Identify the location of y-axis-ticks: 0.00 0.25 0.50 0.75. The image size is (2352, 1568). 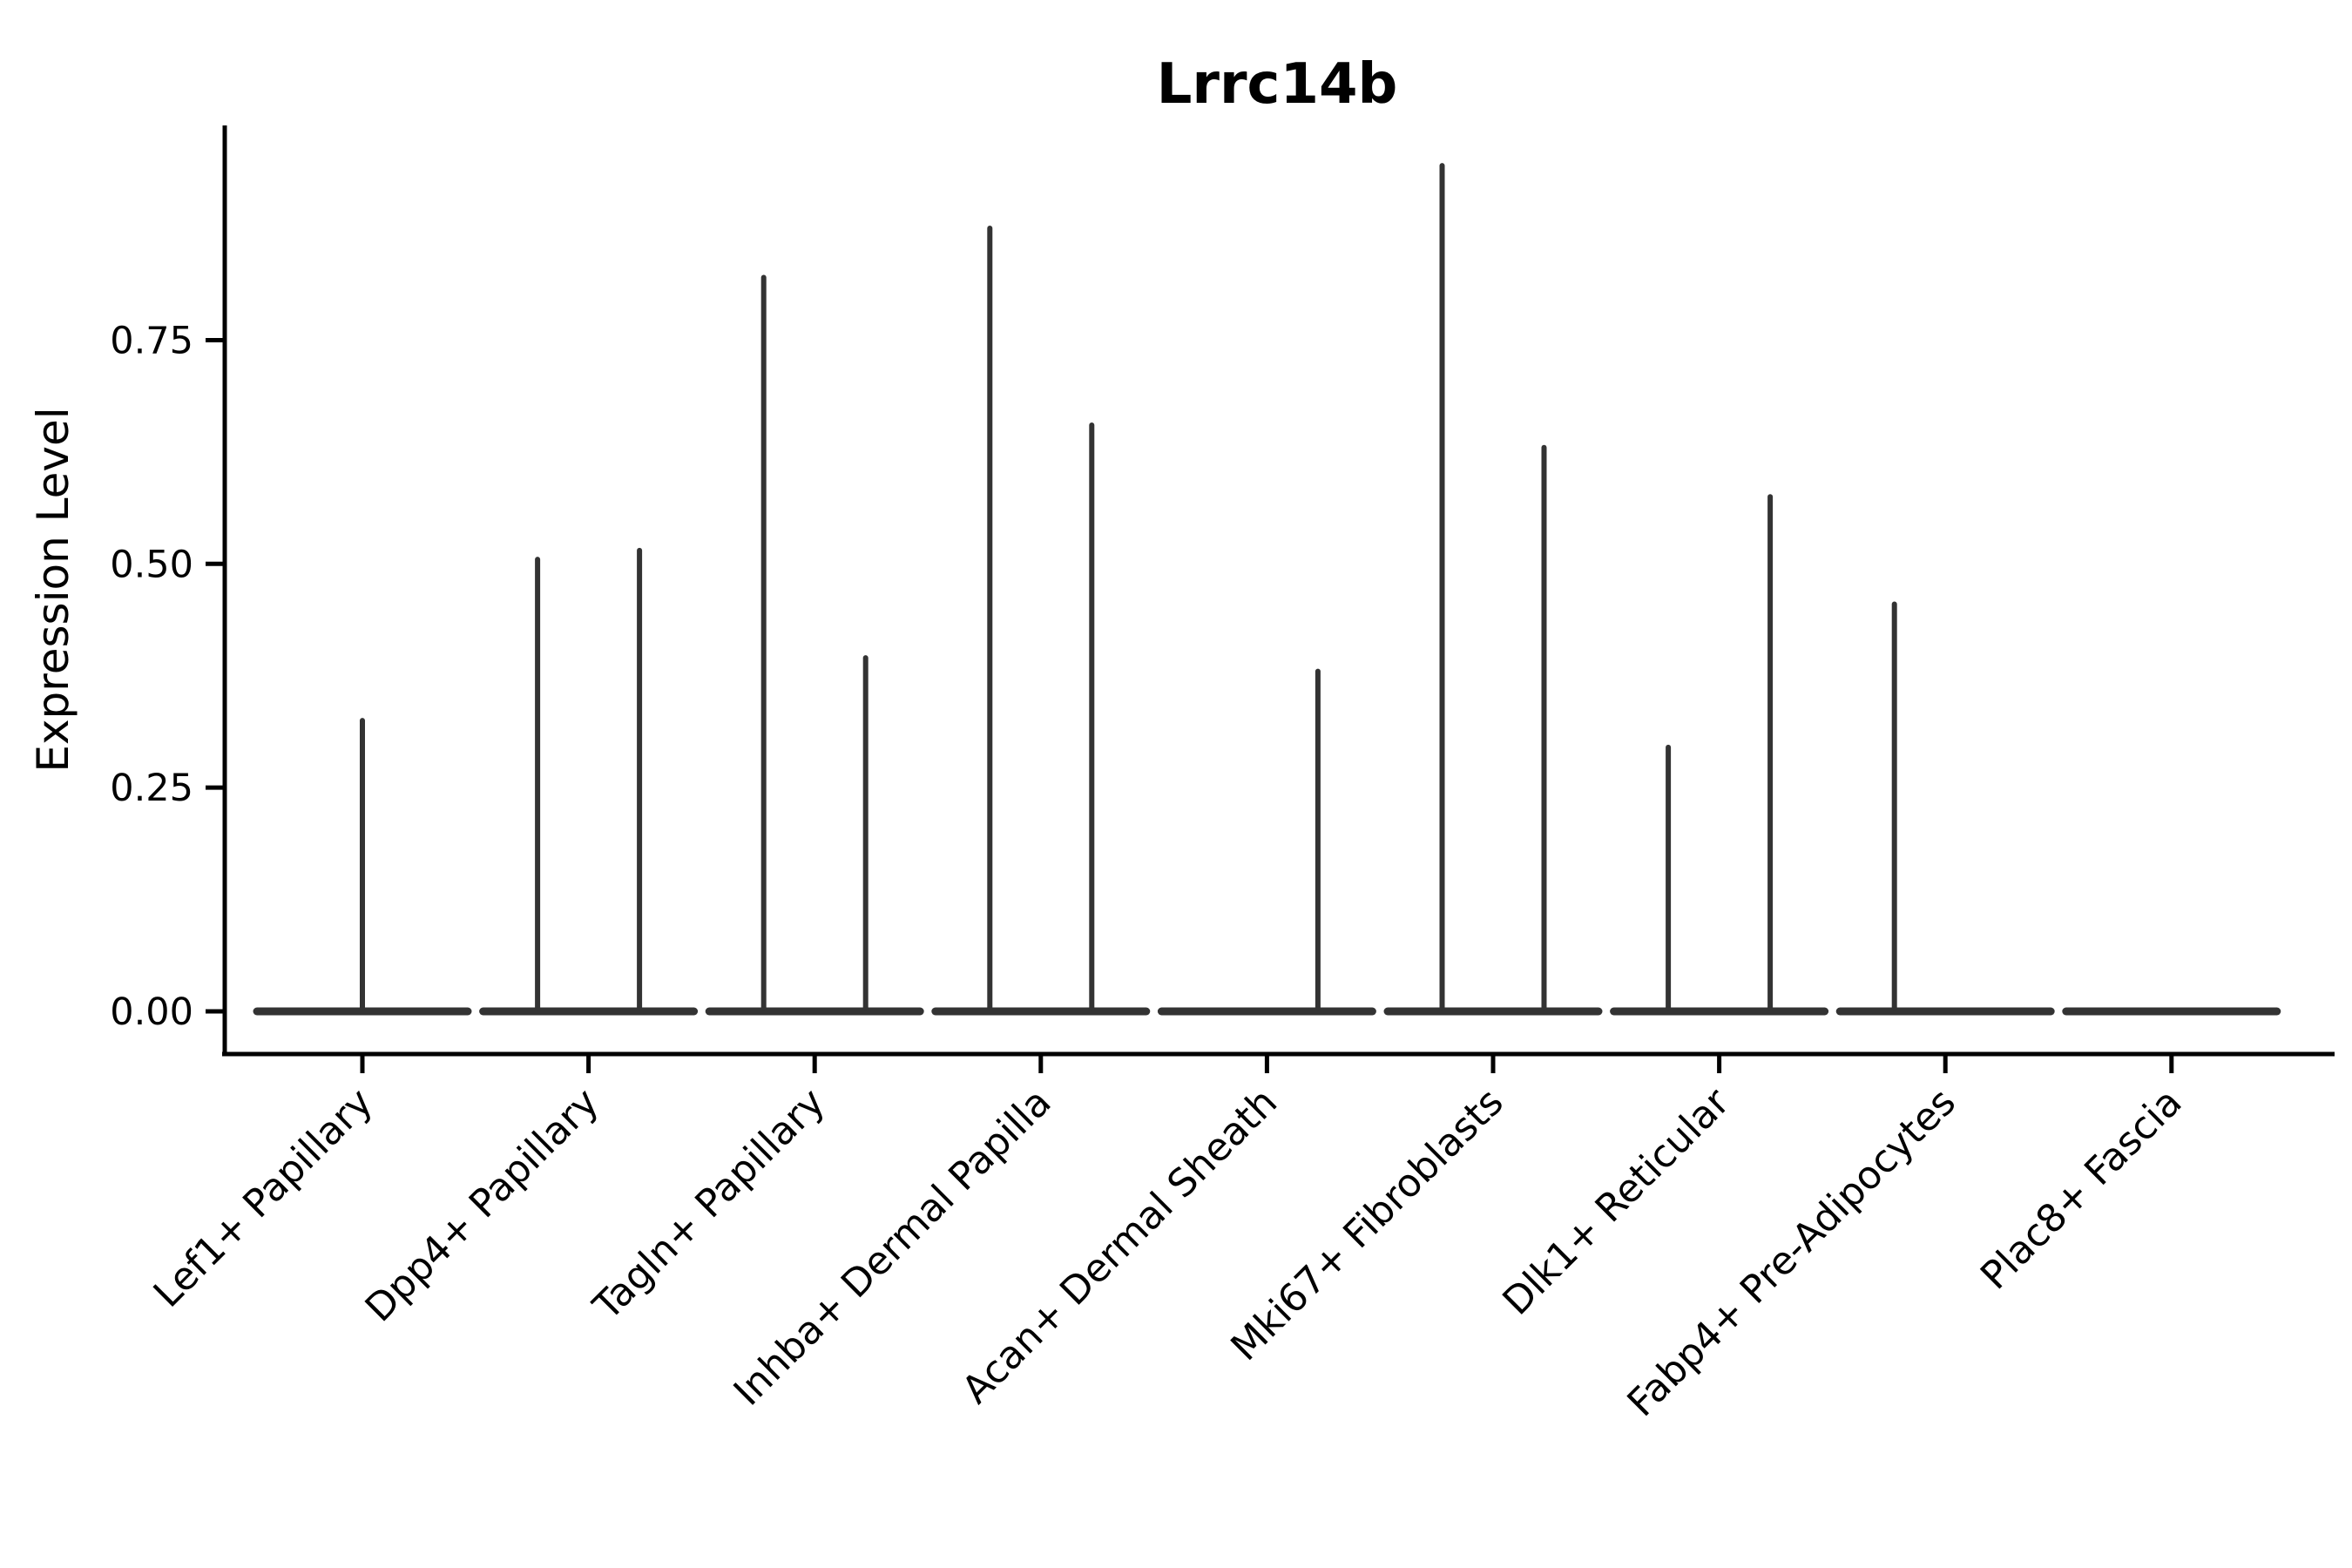
(167, 677).